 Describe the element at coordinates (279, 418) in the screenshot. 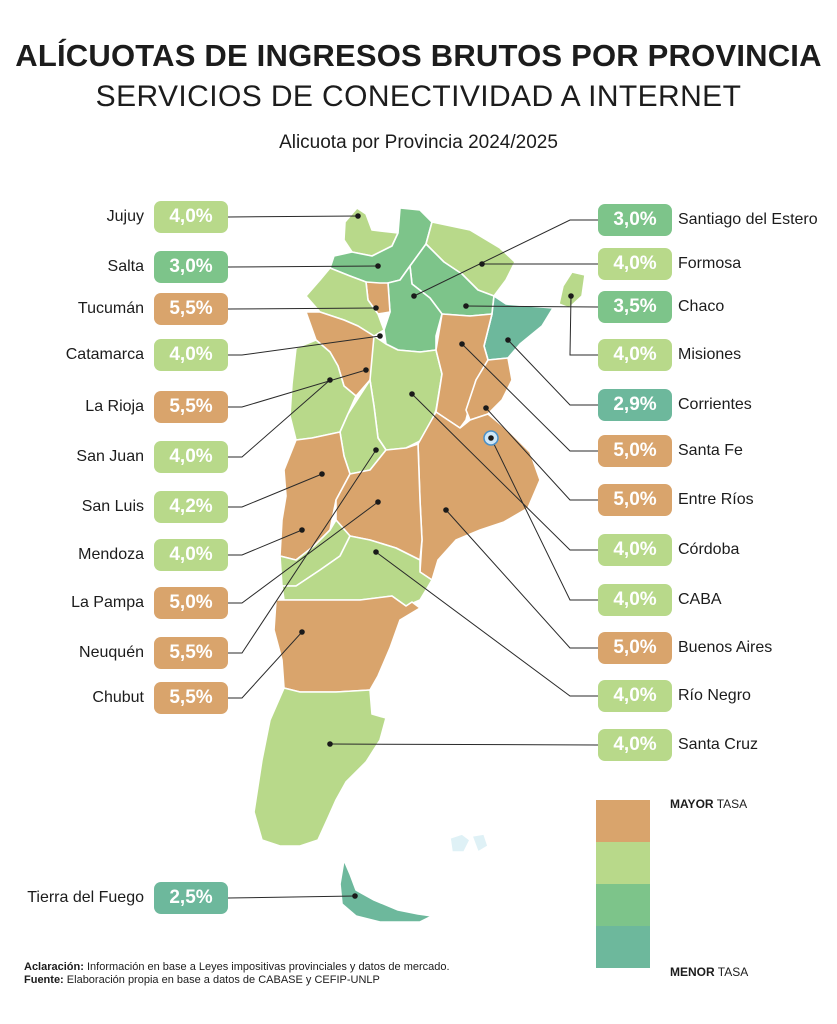

I see `san-juan-leader-line` at that location.